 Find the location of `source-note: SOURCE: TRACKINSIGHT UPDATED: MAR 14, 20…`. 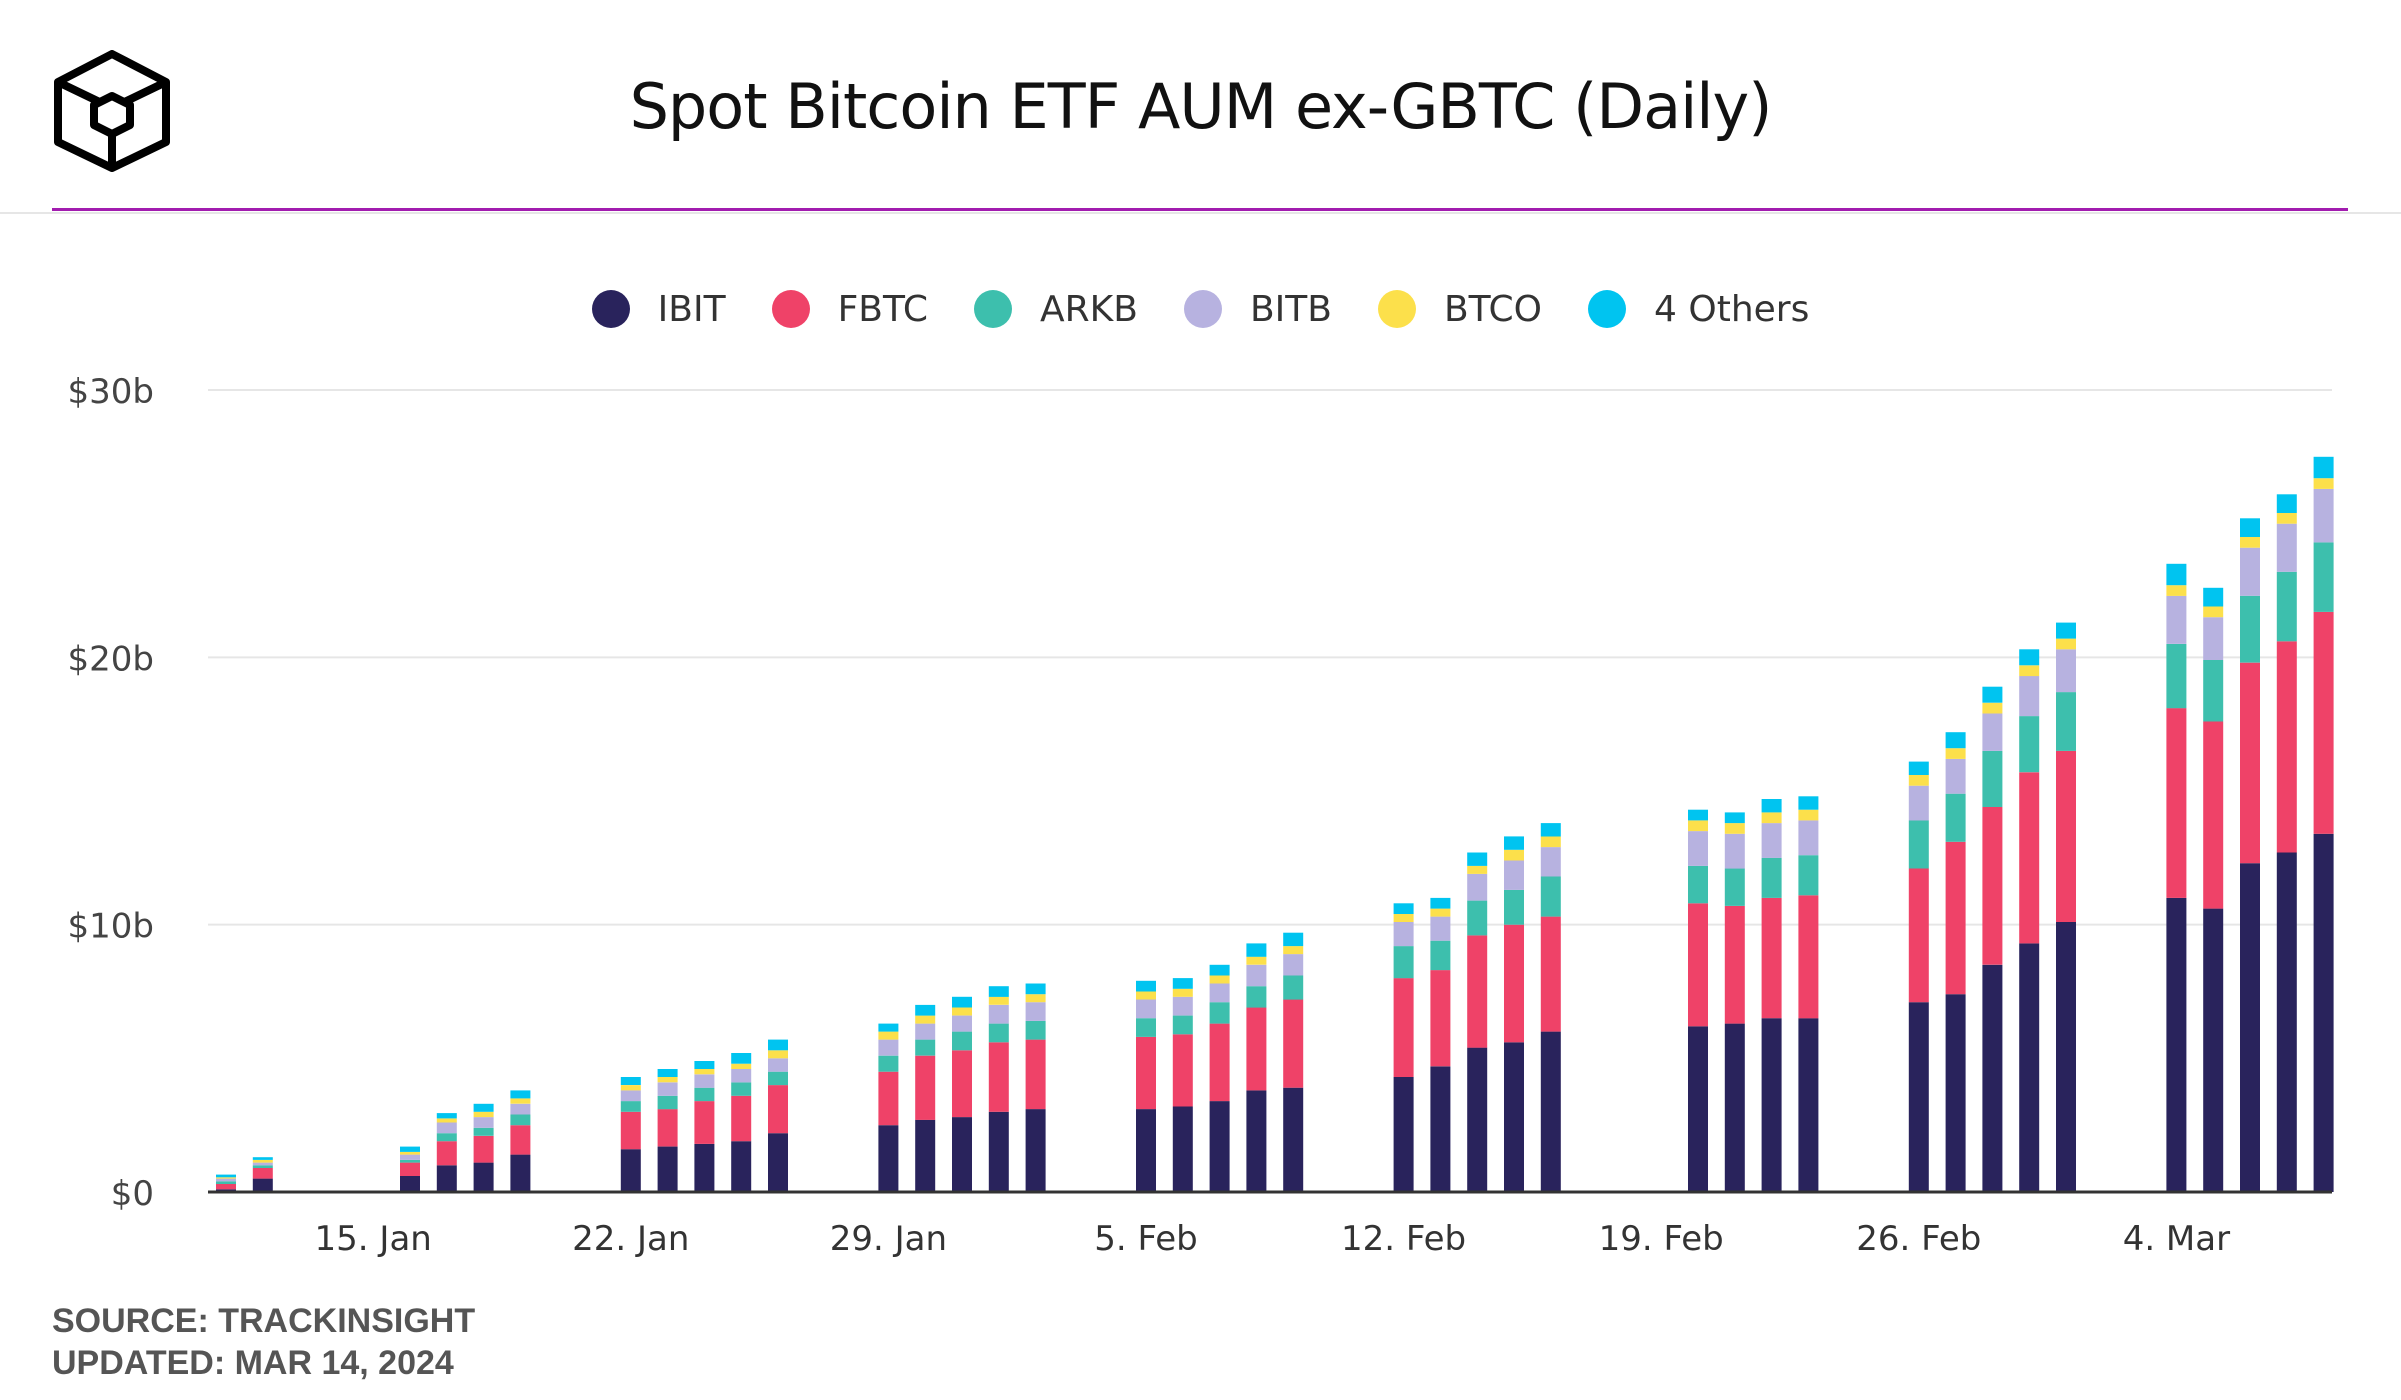

source-note: SOURCE: TRACKINSIGHT UPDATED: MAR 14, 20… is located at coordinates (263, 1342).